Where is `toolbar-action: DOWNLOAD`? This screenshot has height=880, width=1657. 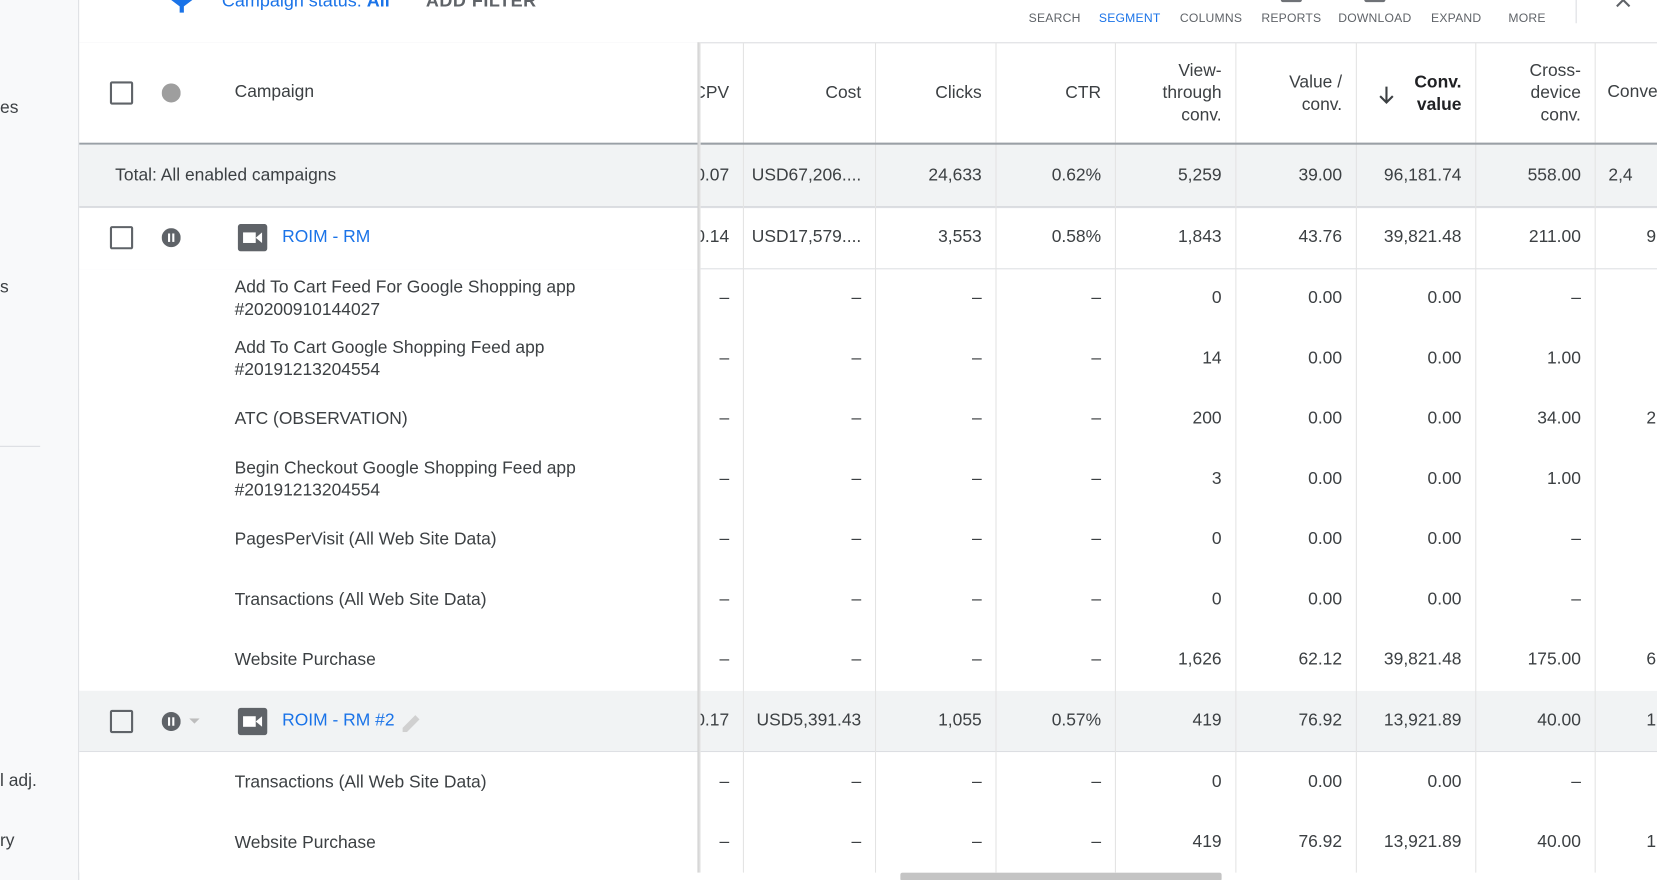
toolbar-action: DOWNLOAD is located at coordinates (1375, 19).